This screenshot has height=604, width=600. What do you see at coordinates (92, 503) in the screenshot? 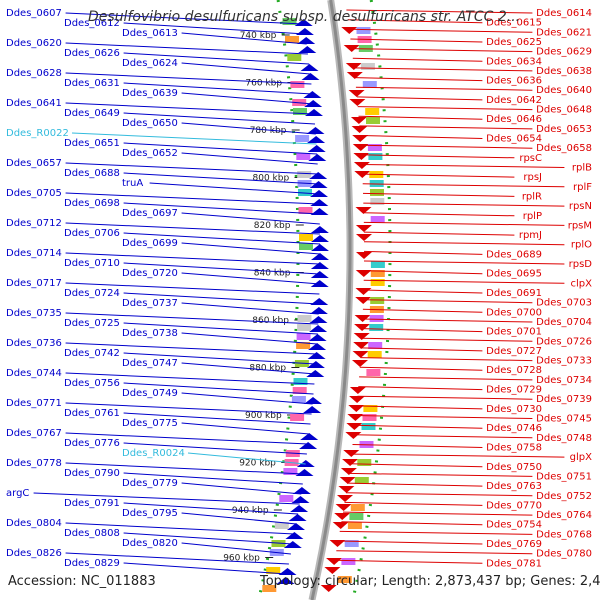
I see `gene-label: Ddes_0791` at bounding box center [92, 503].